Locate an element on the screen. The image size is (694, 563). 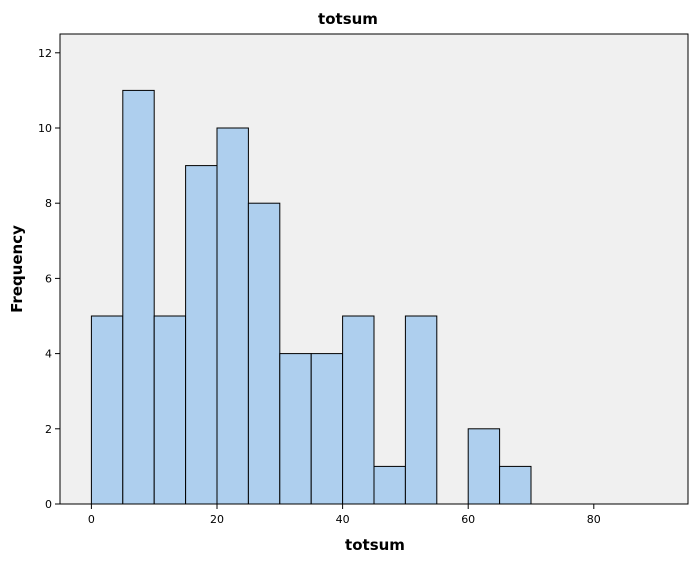
y-tick-label-8: 8 is located at coordinates (48, 203).